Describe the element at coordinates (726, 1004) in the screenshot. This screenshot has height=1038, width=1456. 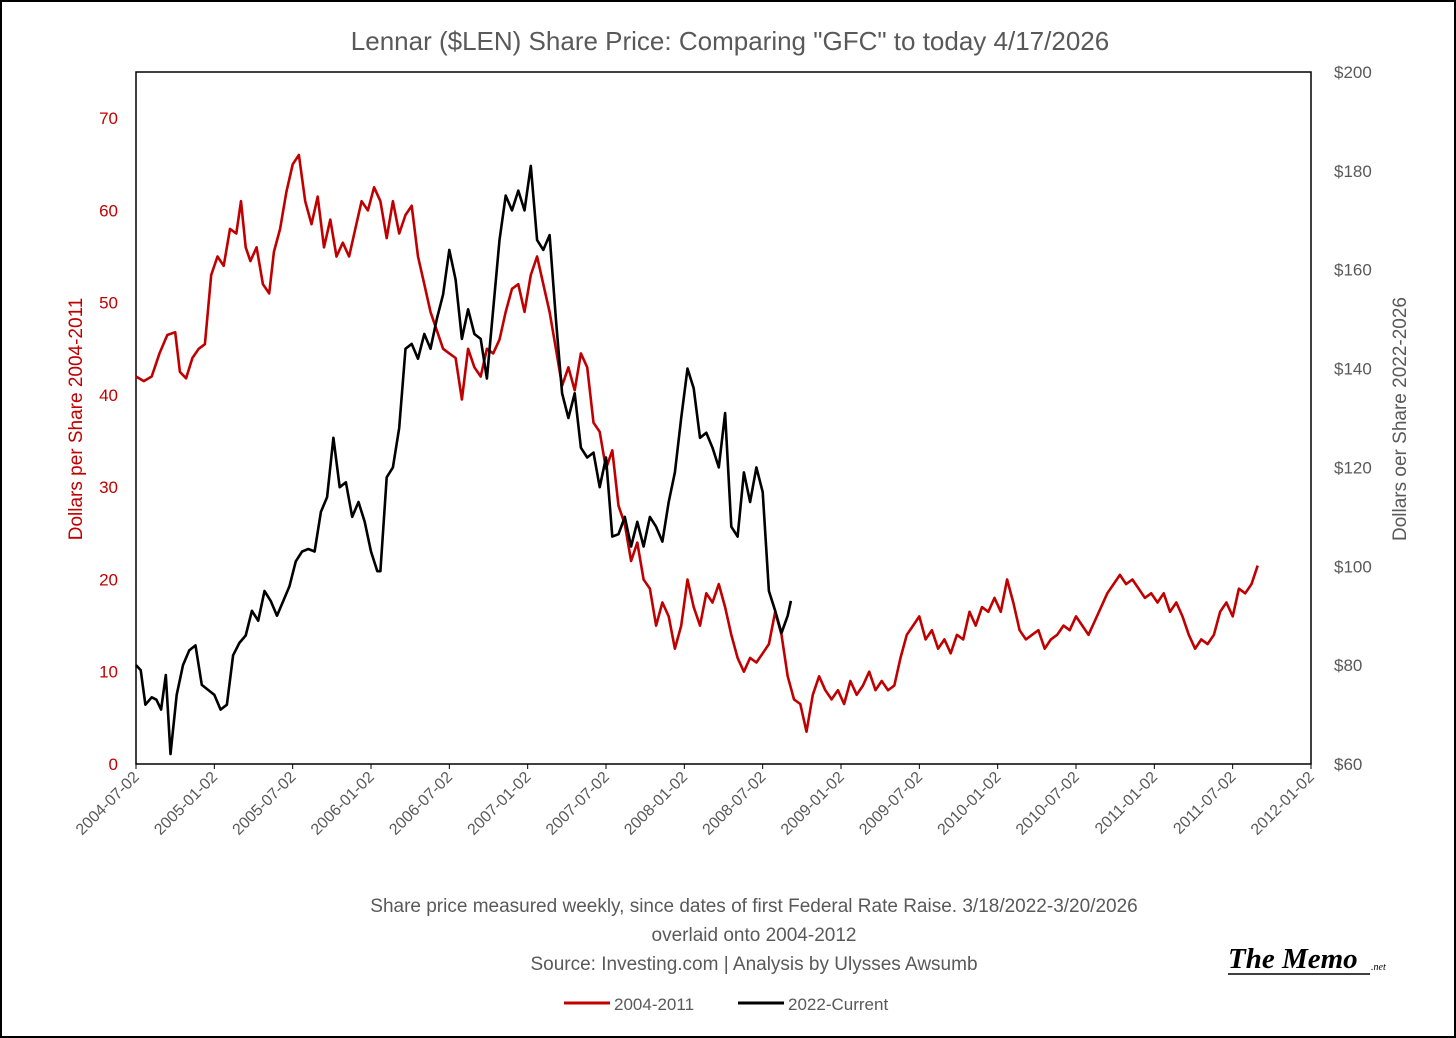
I see `legend: 2004-2011 2022-Current` at that location.